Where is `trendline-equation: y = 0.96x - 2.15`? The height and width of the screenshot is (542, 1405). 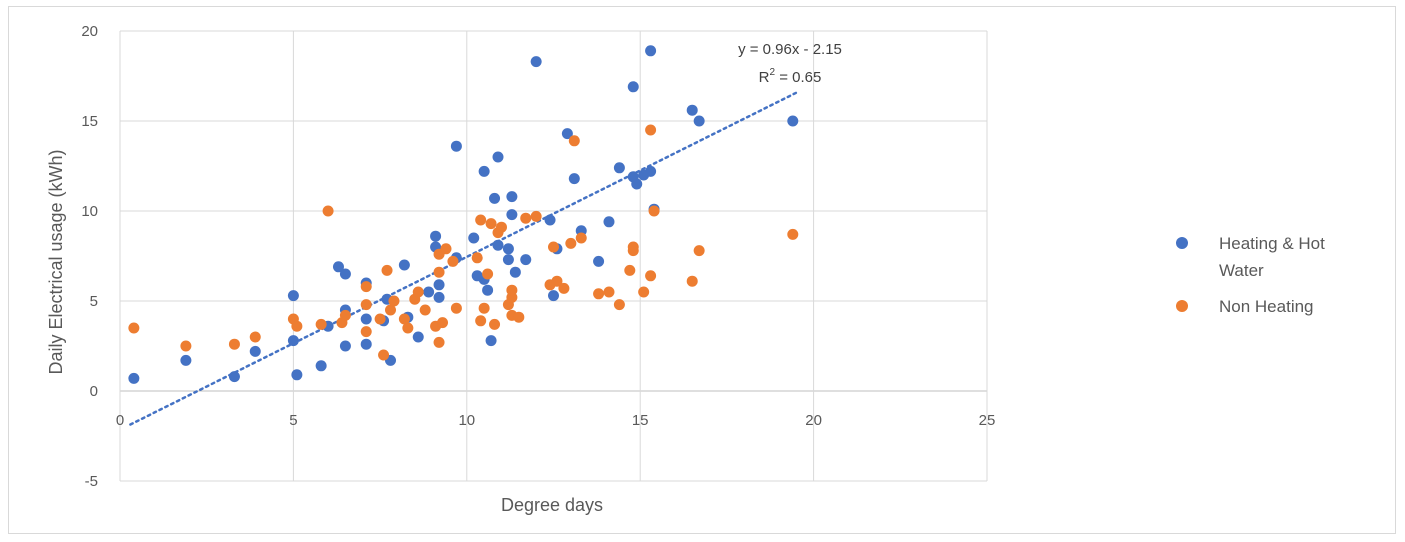
trendline-equation: y = 0.96x - 2.15 is located at coordinates (790, 49).